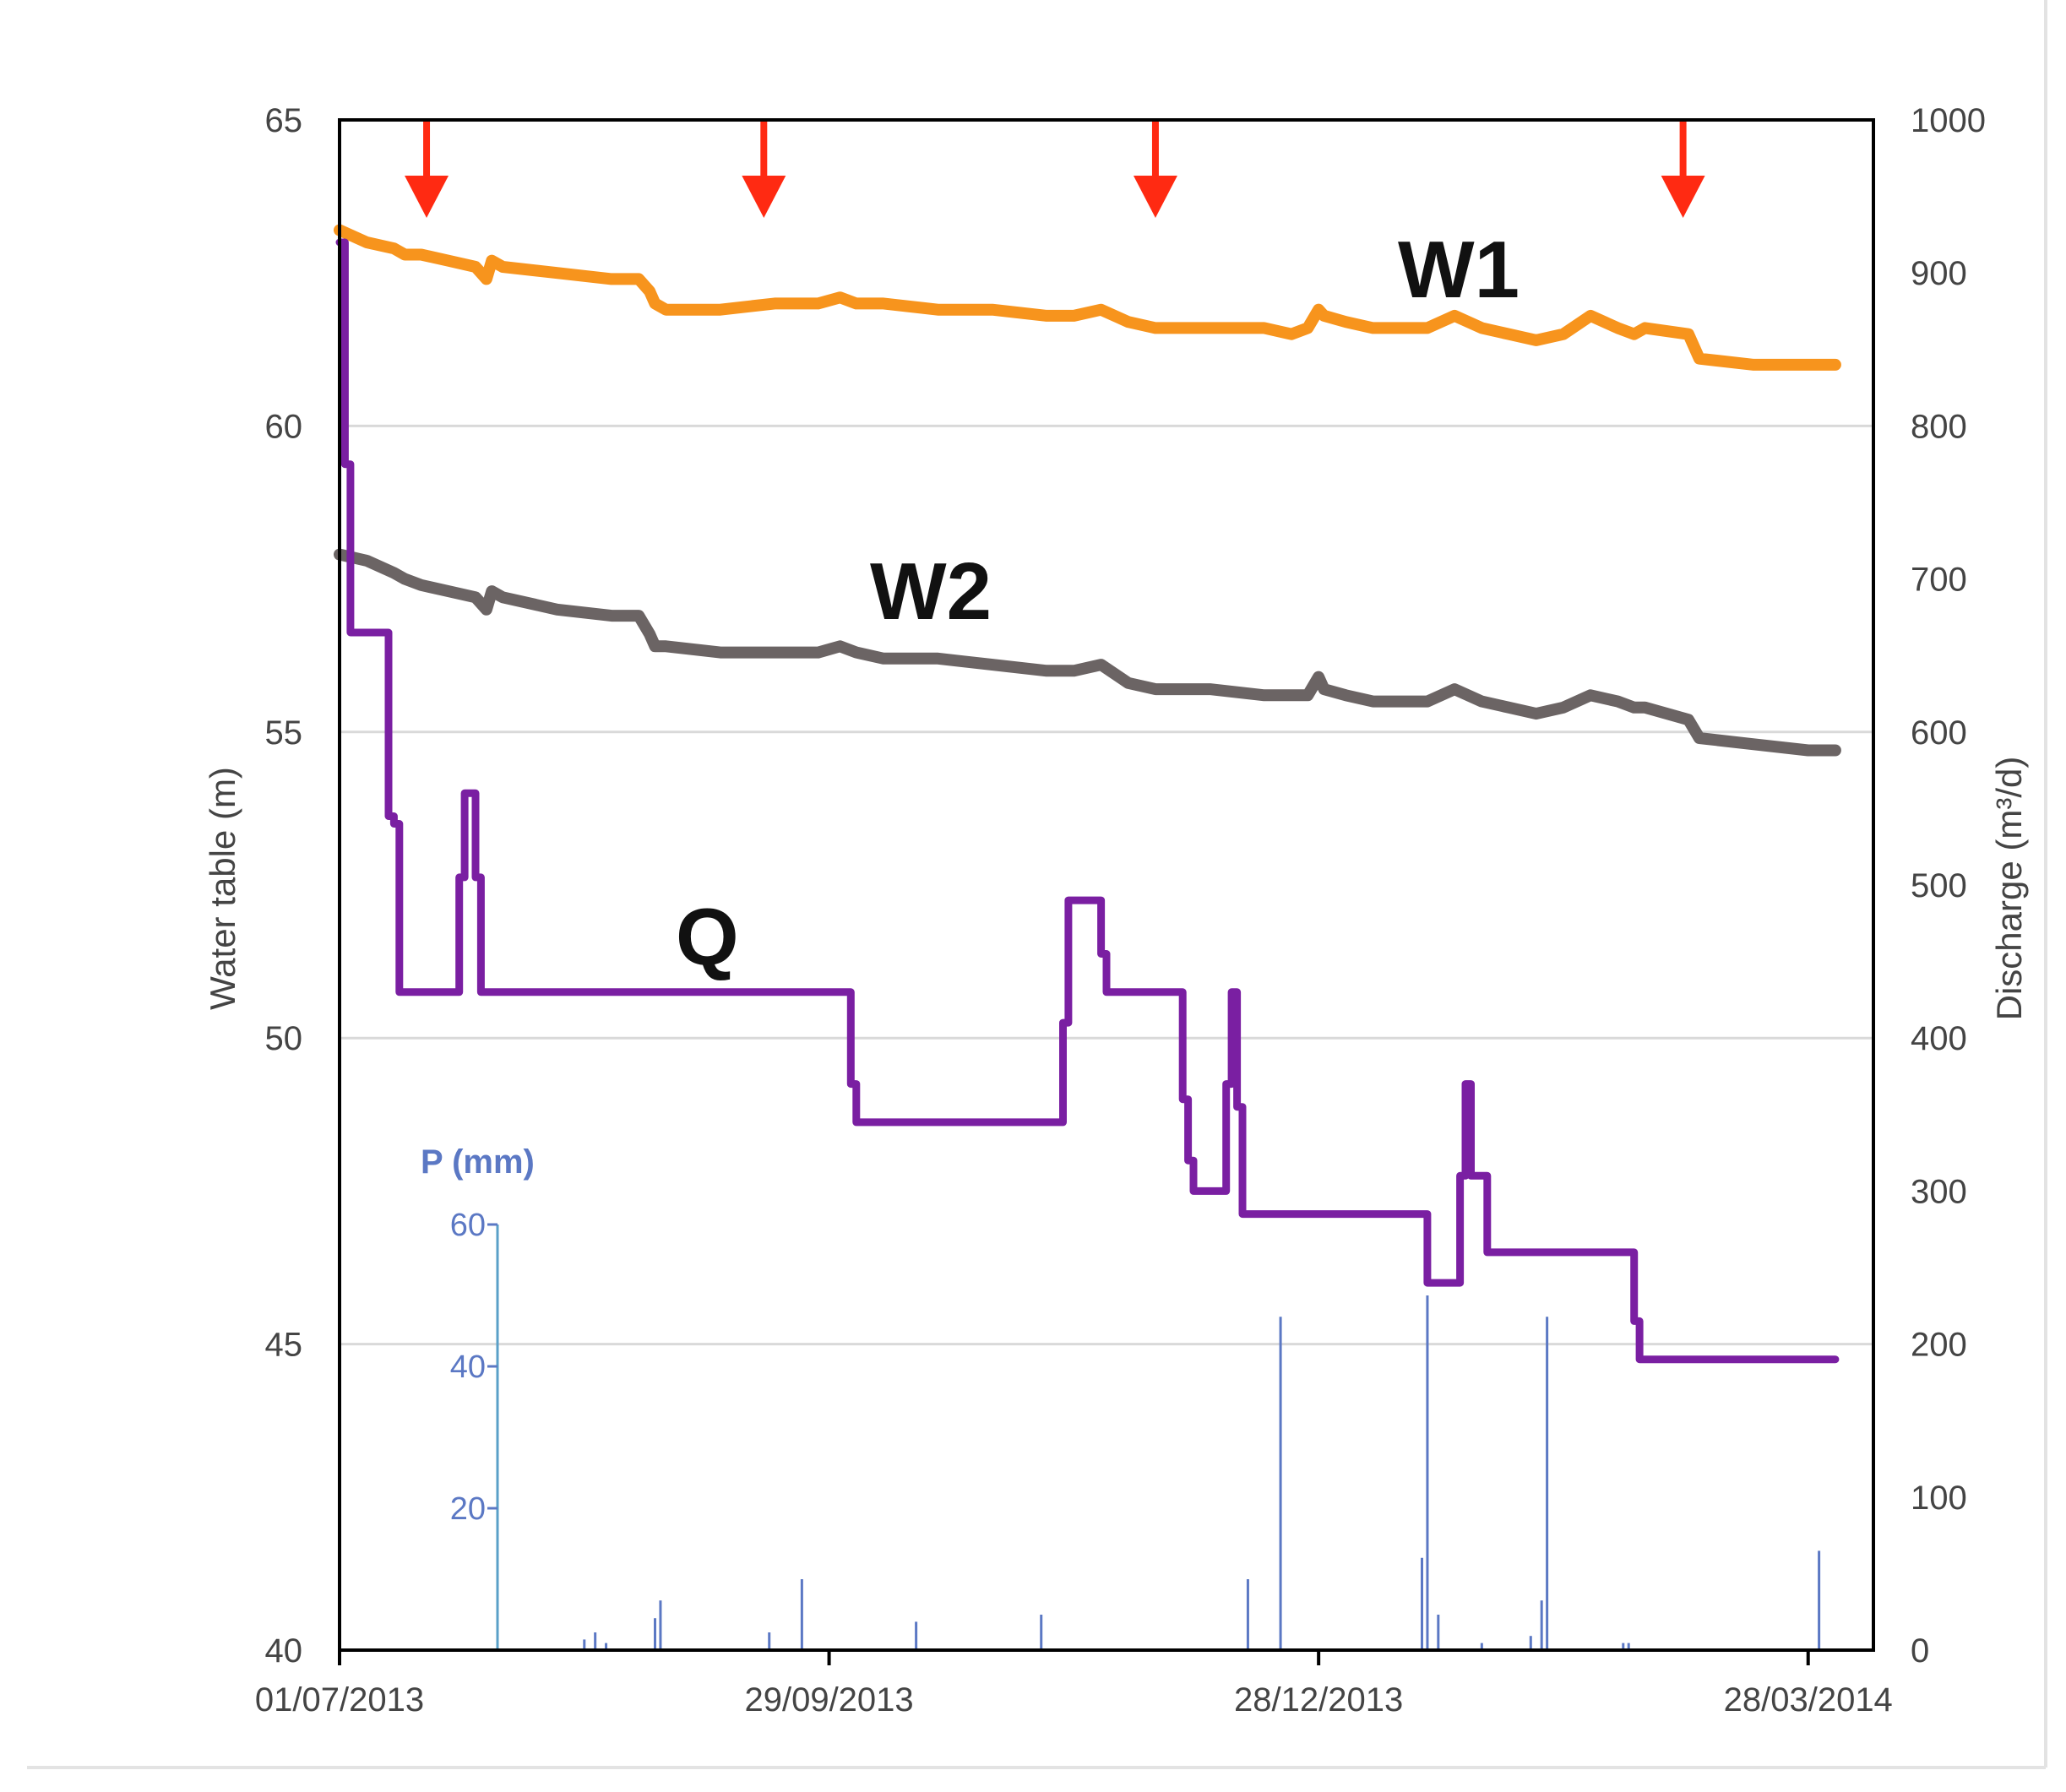  I want to click on y2-tick-label: 400, so click(1939, 1038).